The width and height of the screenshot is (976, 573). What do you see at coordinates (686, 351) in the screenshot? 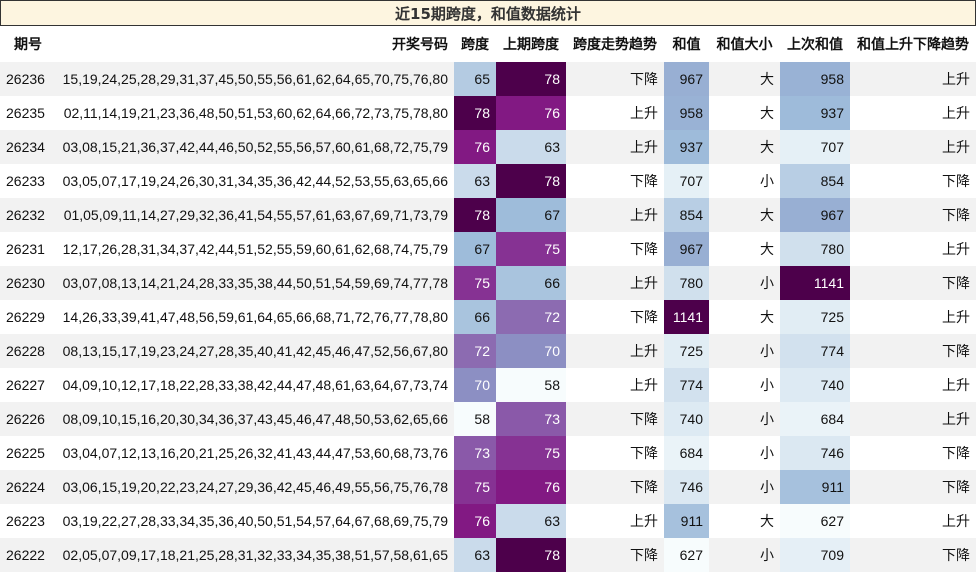
I see `cell-sum: 725` at bounding box center [686, 351].